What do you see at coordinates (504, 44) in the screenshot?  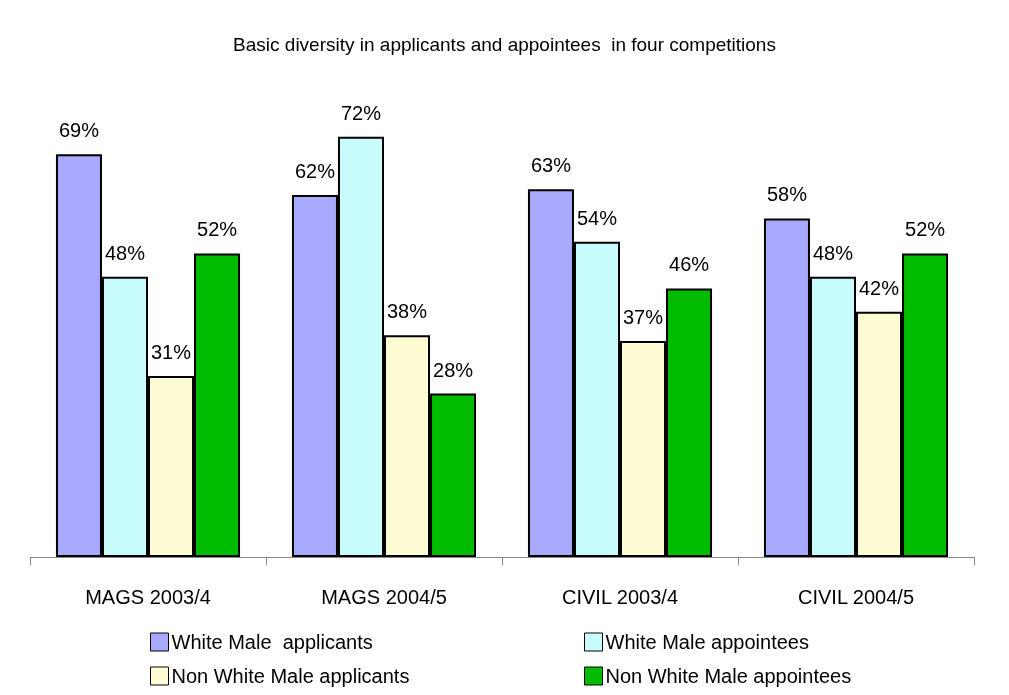 I see `chart-title: Basic diversity in applicants and appointees in four competitions` at bounding box center [504, 44].